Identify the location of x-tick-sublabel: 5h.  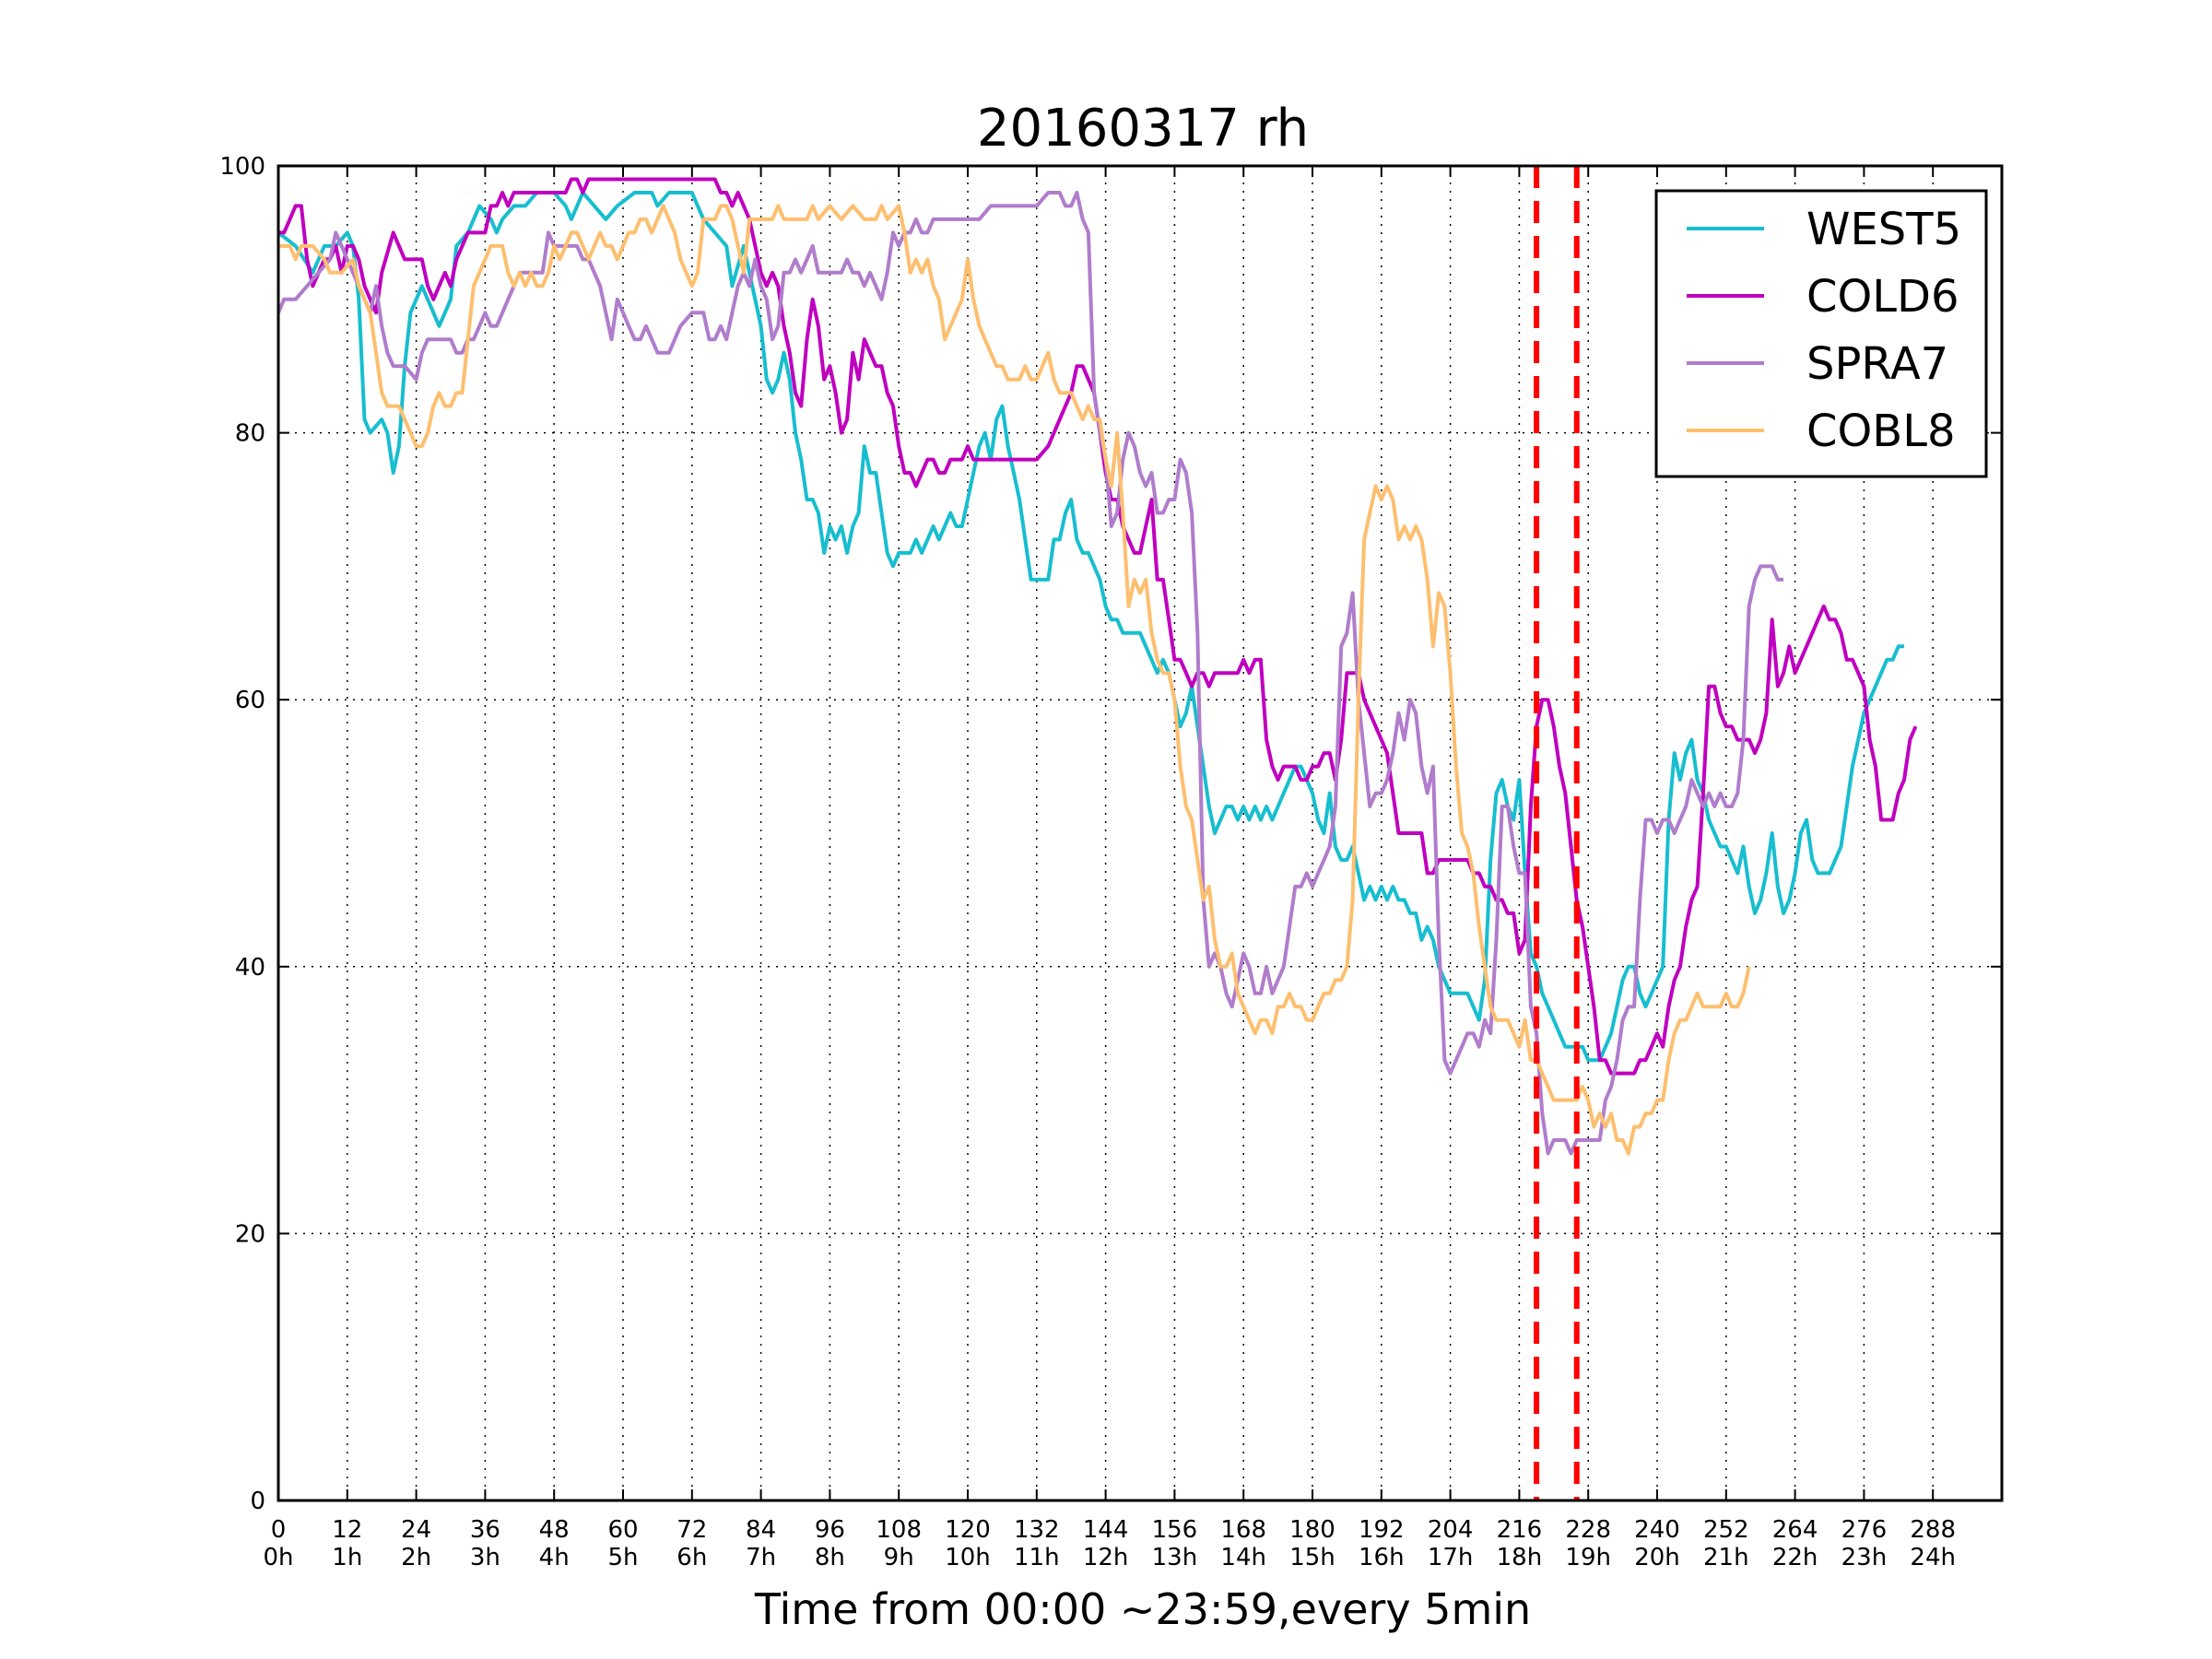
(622, 1557).